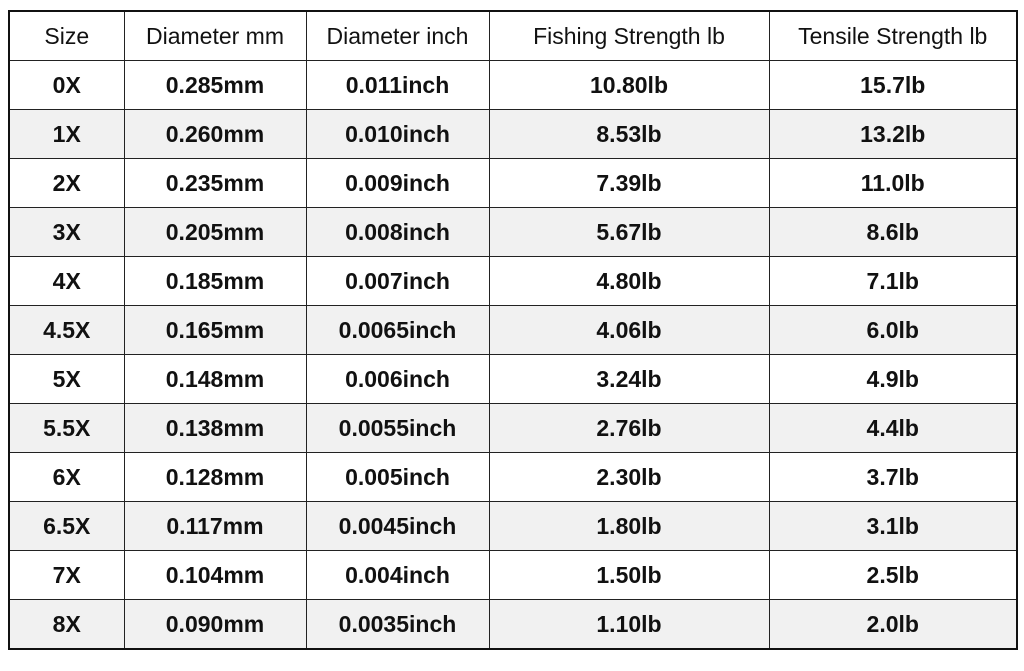 Image resolution: width=1024 pixels, height=671 pixels. I want to click on table-cell: 0.285mm, so click(215, 85).